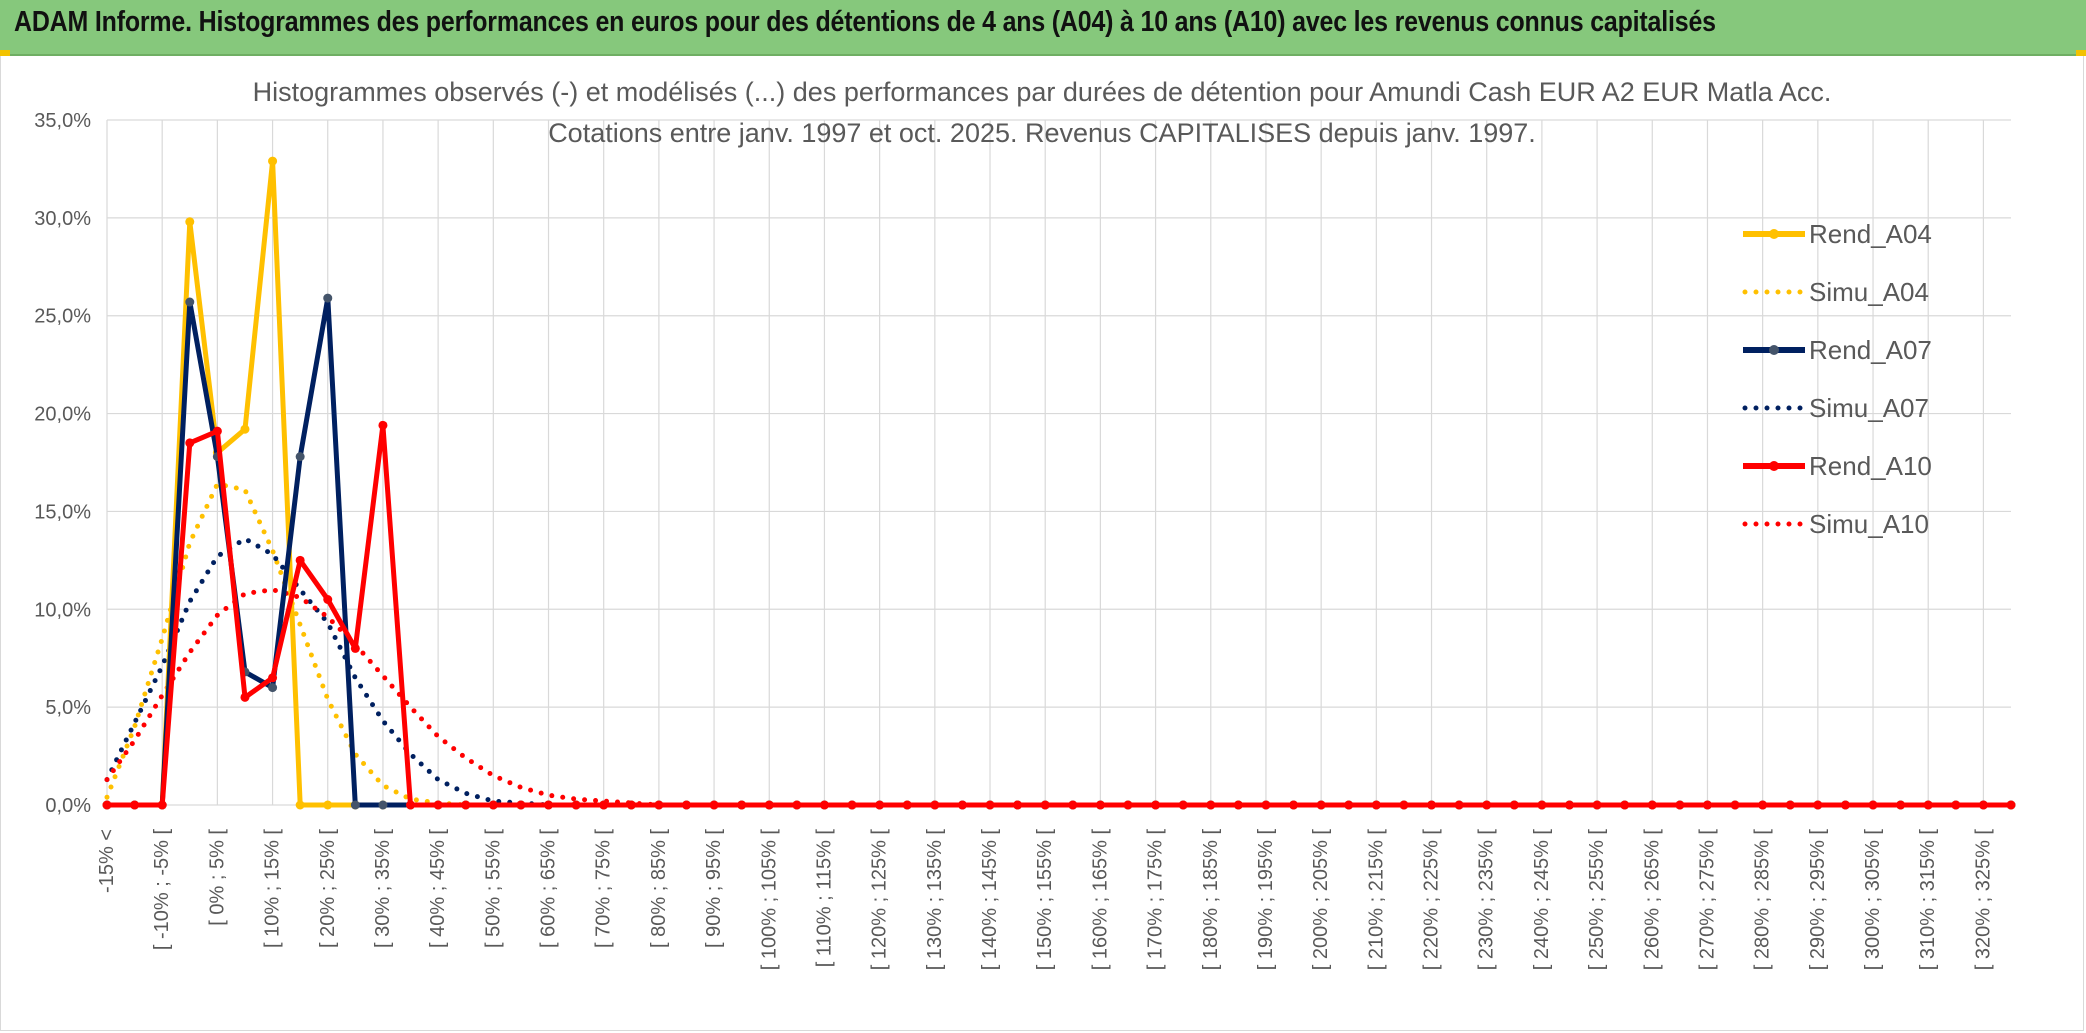 This screenshot has height=1033, width=2086. I want to click on x-tick-label: [ 270% ; 275% [, so click(1707, 900).